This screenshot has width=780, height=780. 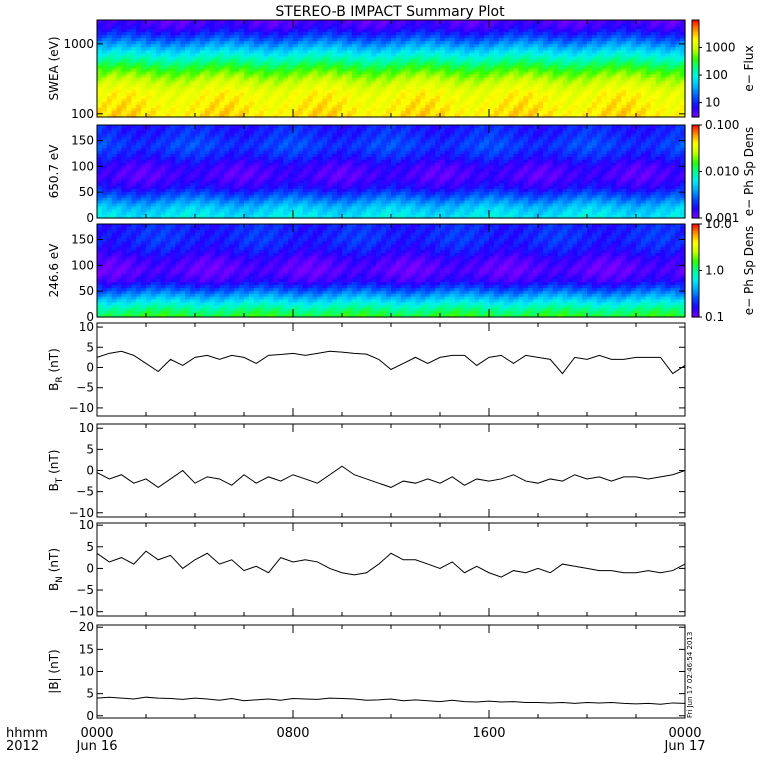 I want to click on colorbar-tick-label: 1000, so click(x=720, y=48).